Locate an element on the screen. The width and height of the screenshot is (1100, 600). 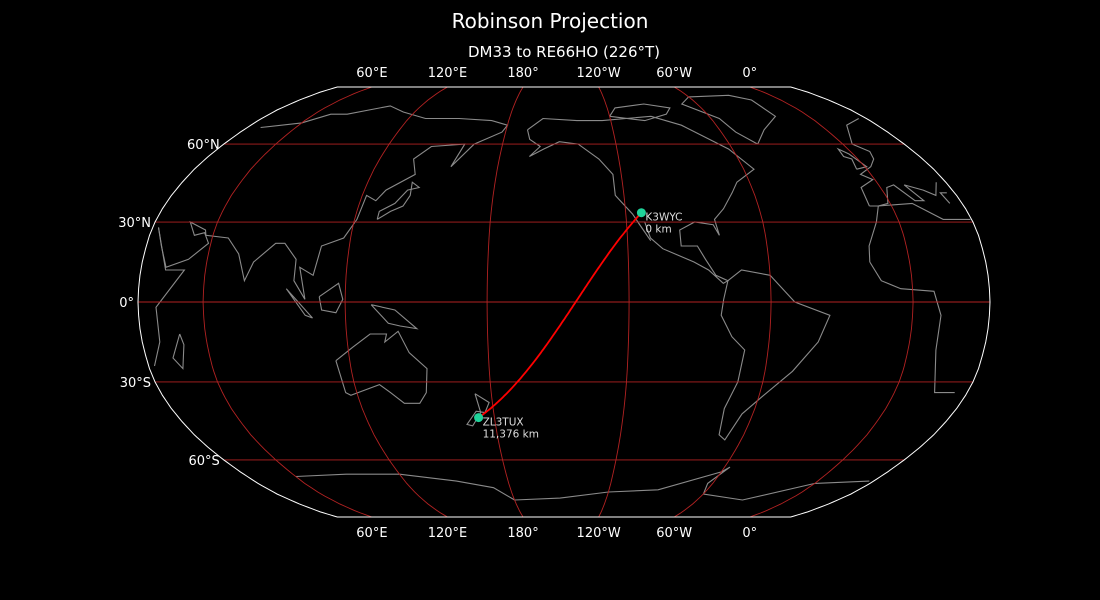
latitude-label: 0° is located at coordinates (126, 303).